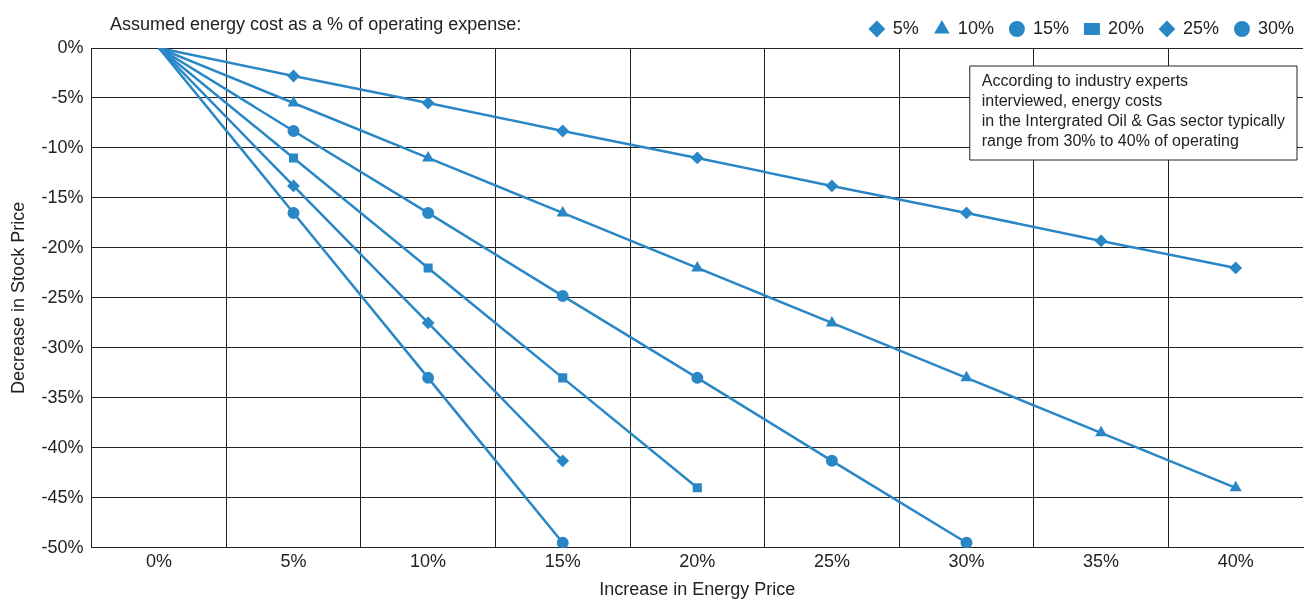 The image size is (1310, 605). I want to click on x-tick-label: 20%, so click(697, 560).